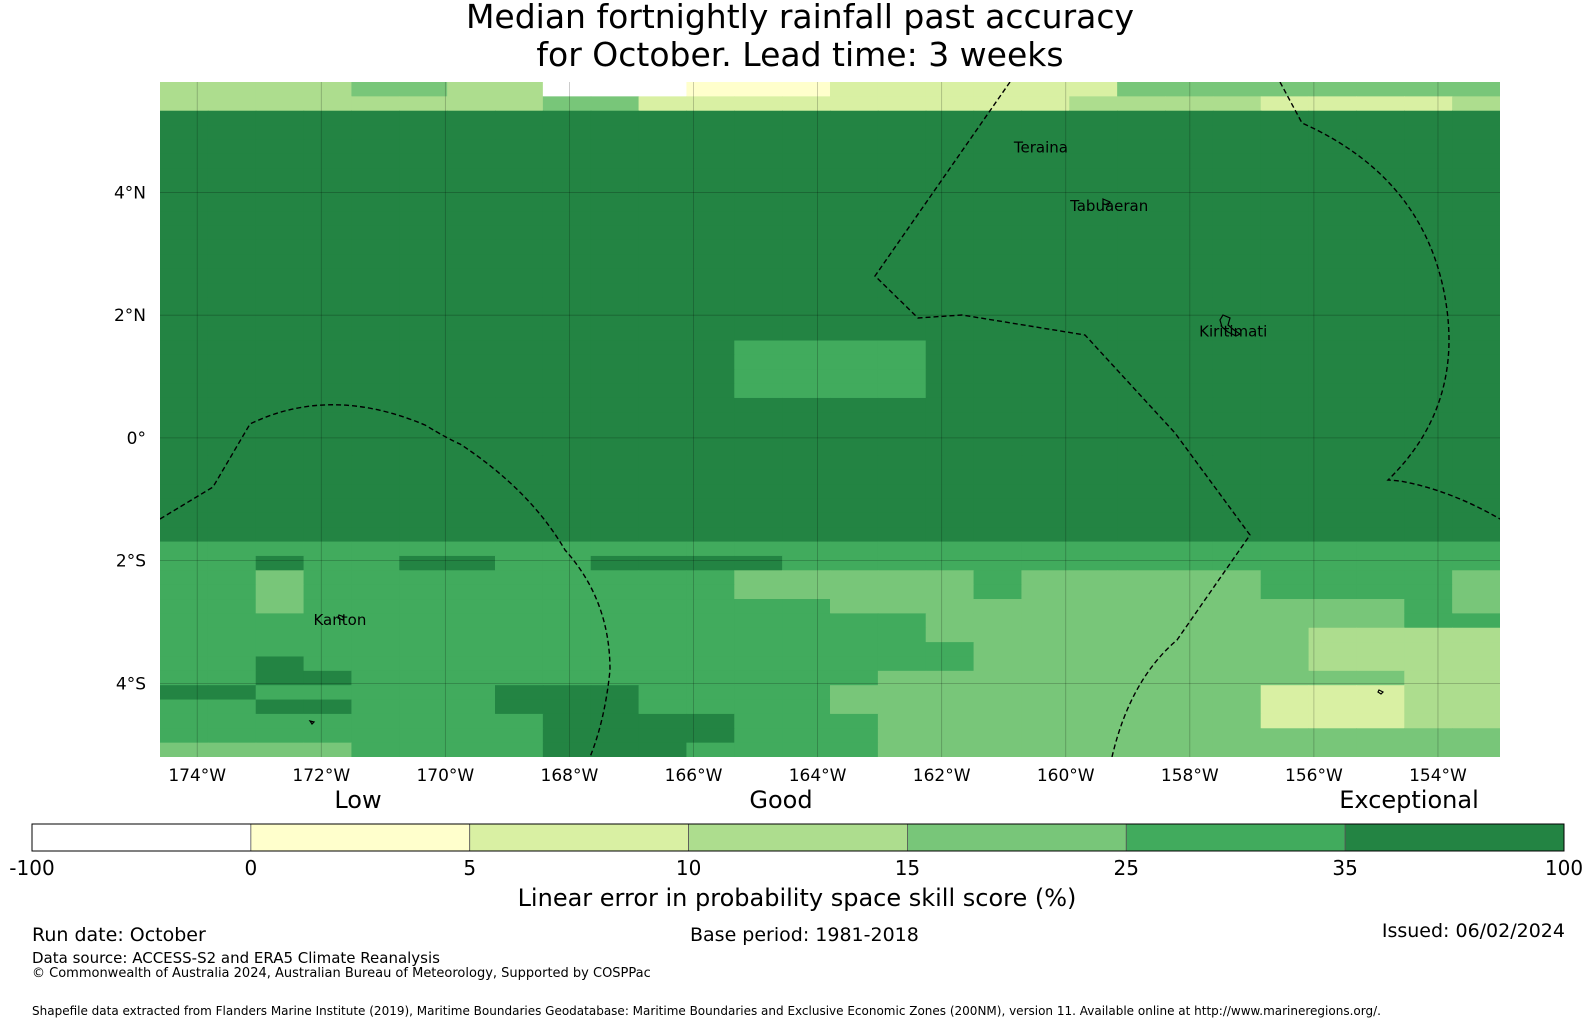 This screenshot has width=1590, height=1020. Describe the element at coordinates (1344, 868) in the screenshot. I see `colorbar-tick-label: 35` at that location.